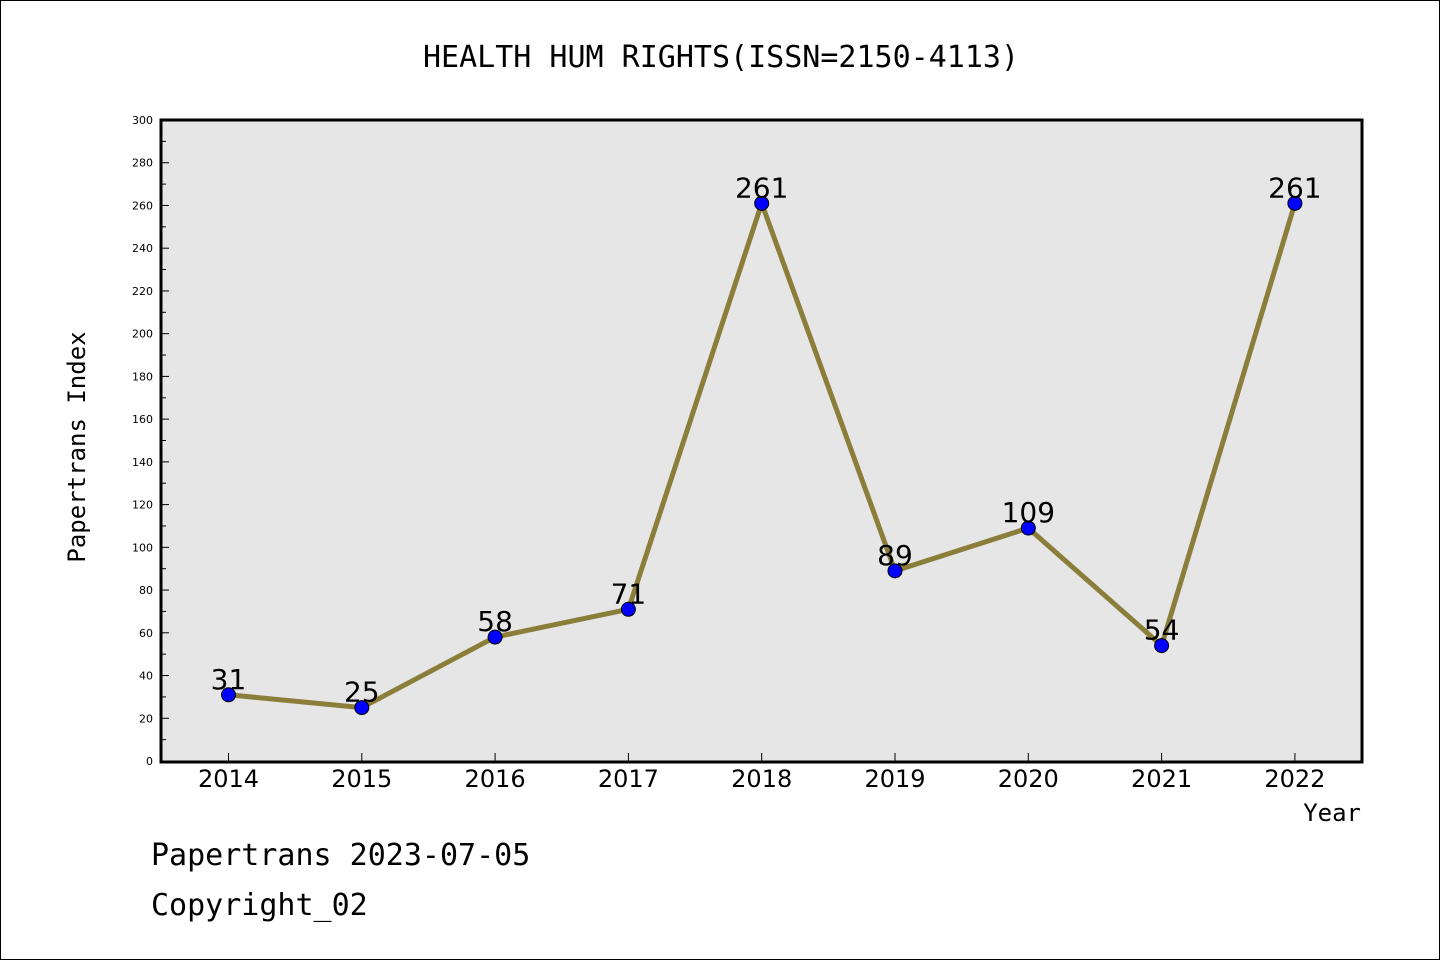 The image size is (1440, 961). I want to click on data-label: 58, so click(495, 621).